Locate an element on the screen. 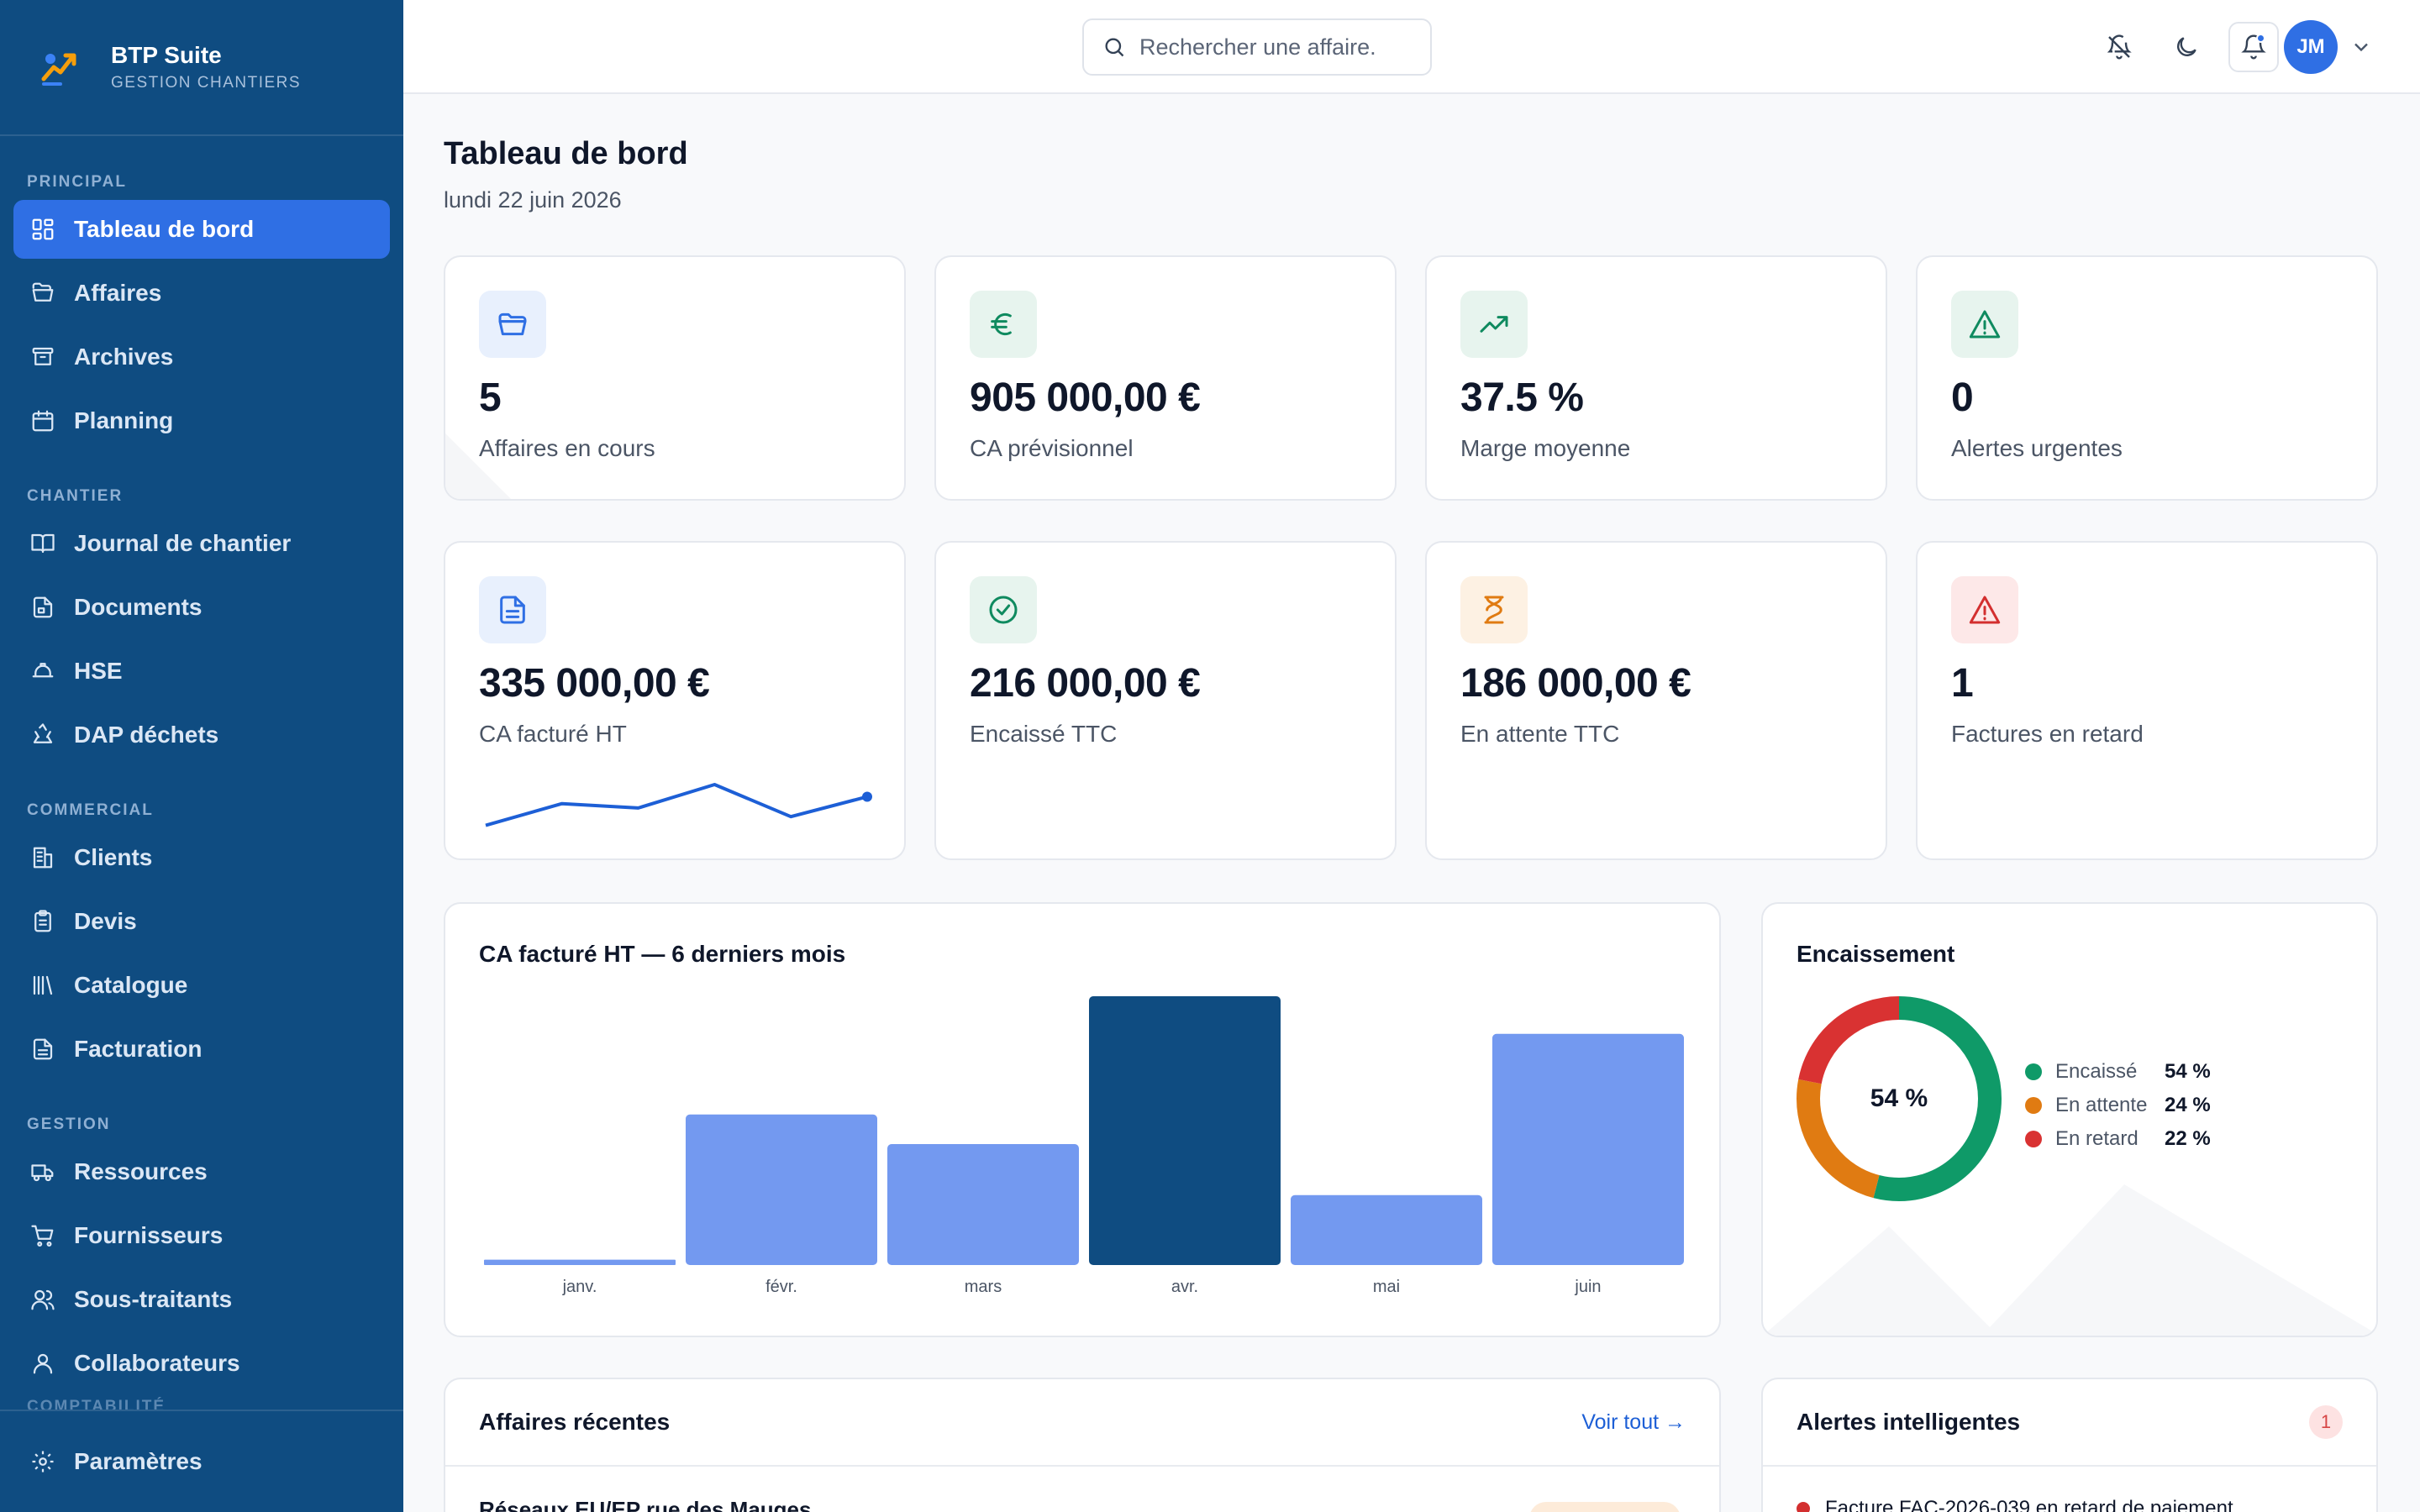 The height and width of the screenshot is (1512, 2420). sidebar-item-label: Clients is located at coordinates (113, 857).